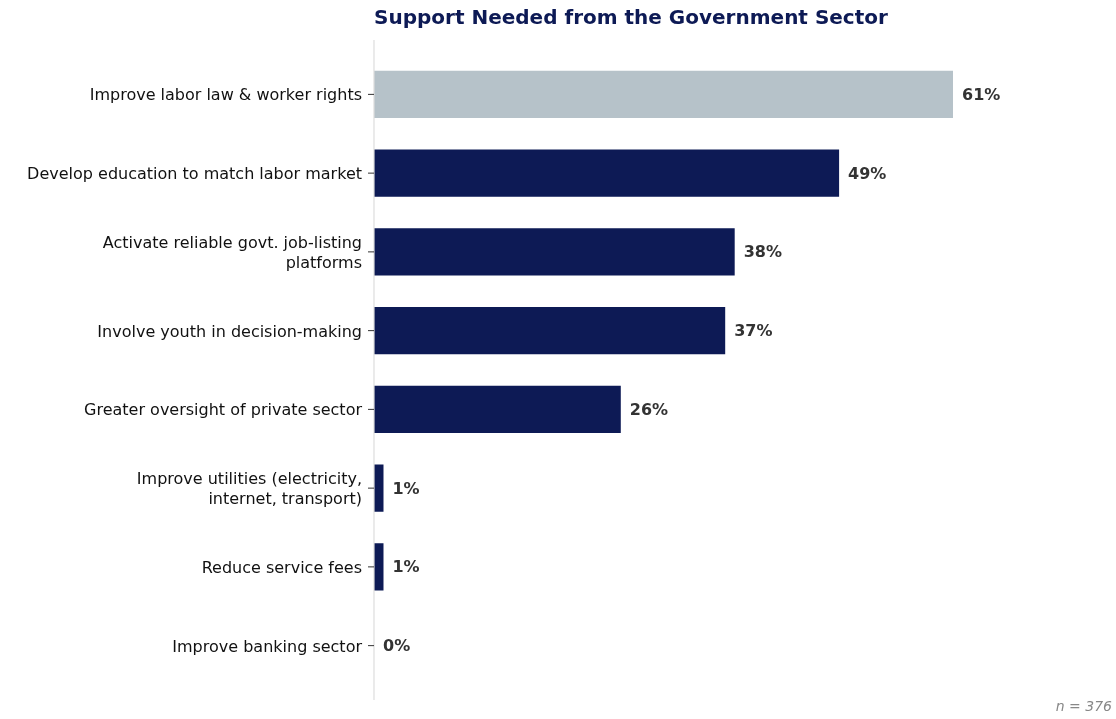  I want to click on y-tick-label: Improve utilities (electricity, internet, transport), so click(249, 488).